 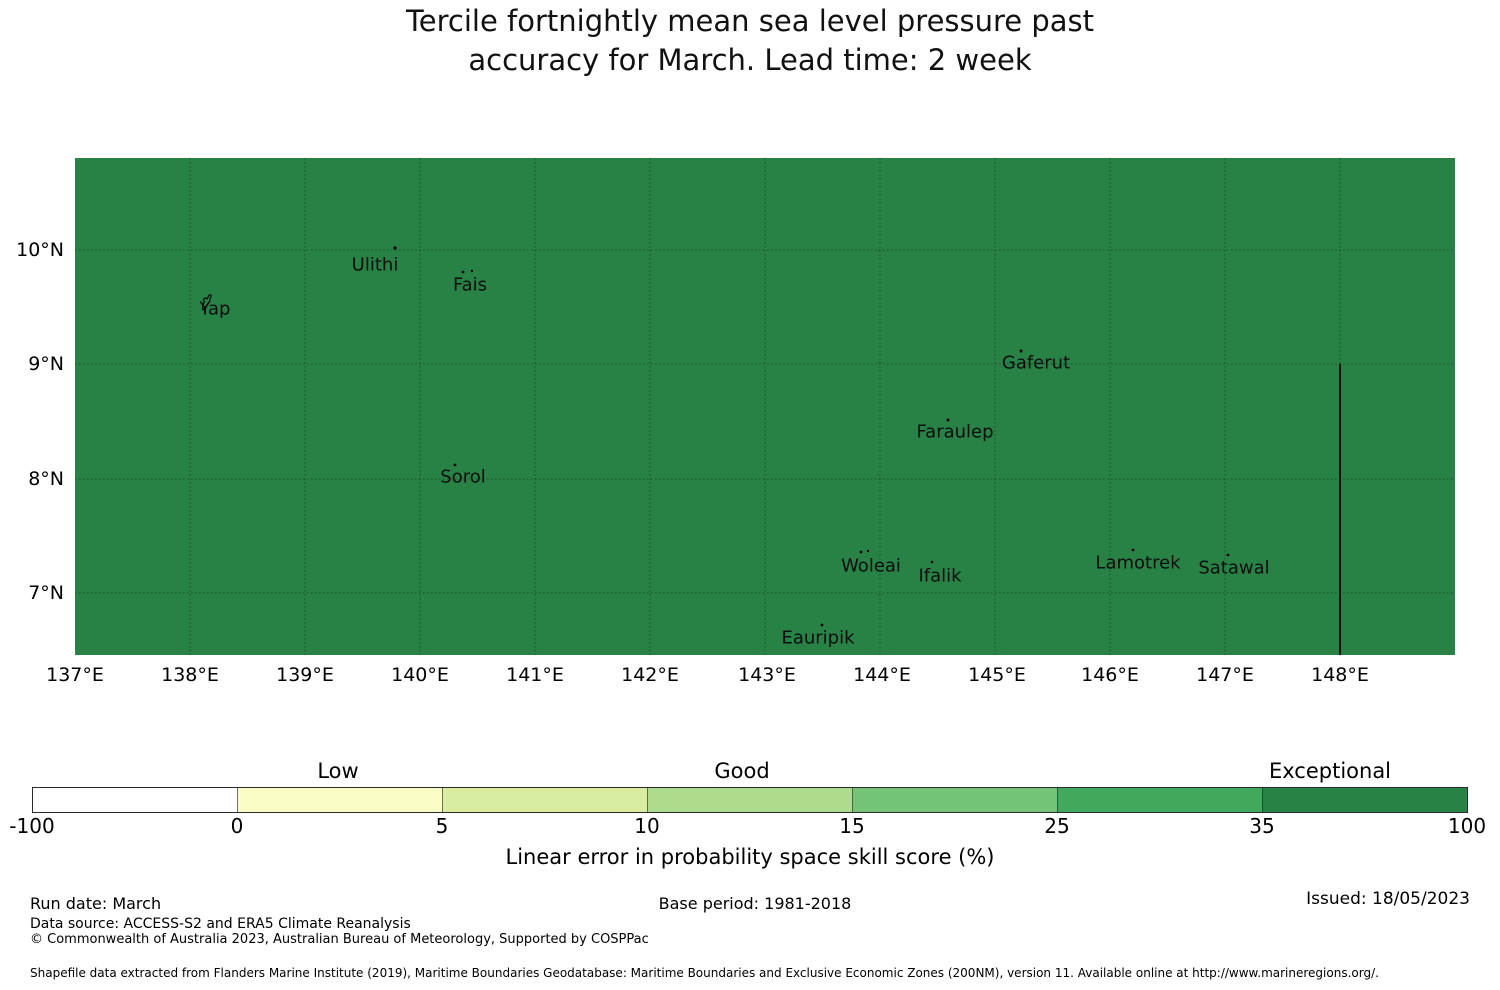 I want to click on gaferut-island-marker, so click(x=1021, y=351).